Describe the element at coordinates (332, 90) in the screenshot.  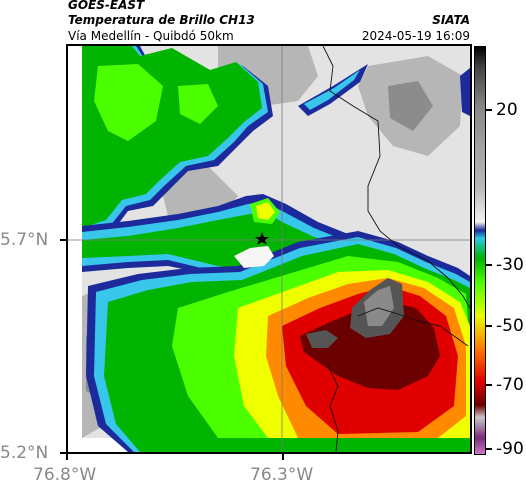
I see `cloud-edge-cyan` at that location.